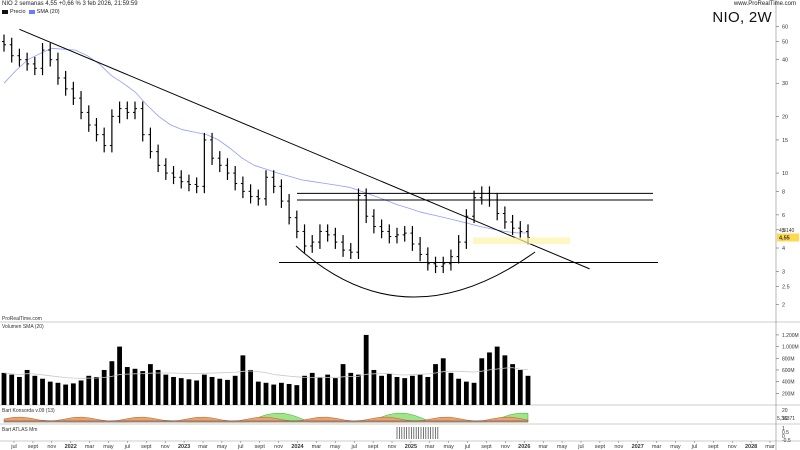 The width and height of the screenshot is (800, 450). Describe the element at coordinates (297, 447) in the screenshot. I see `x-axis-label: 2024` at that location.